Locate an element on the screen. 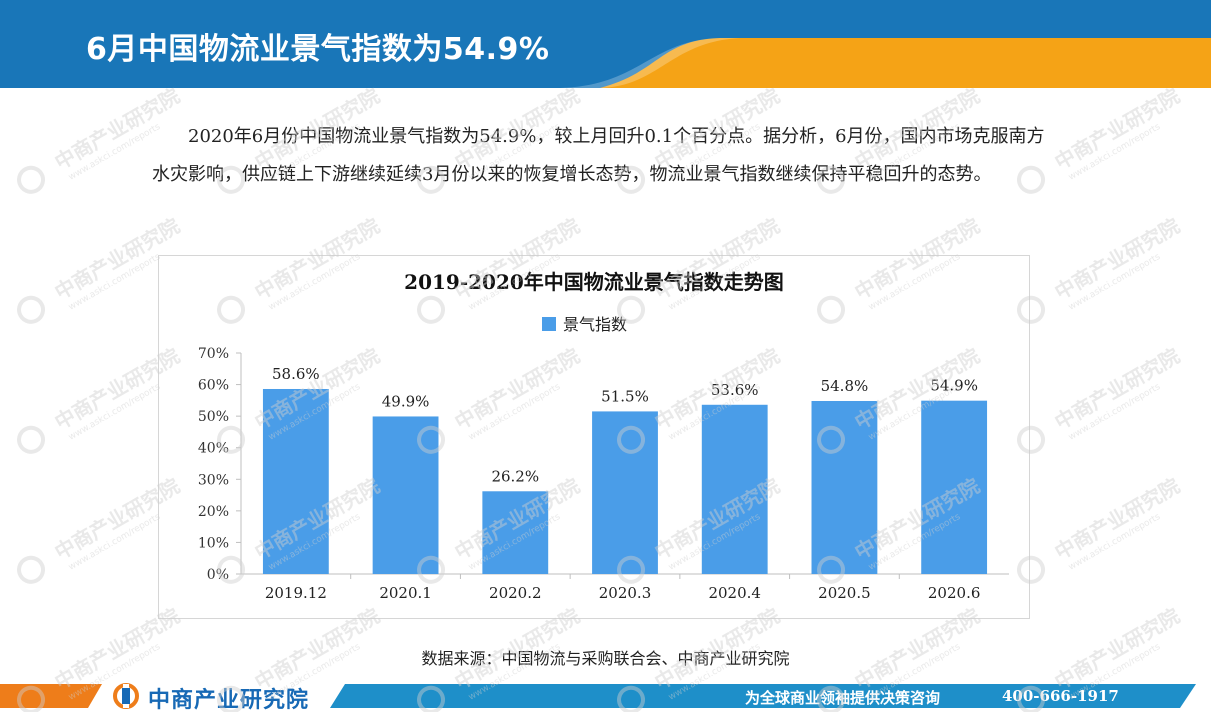  data-labels-group: 58.6% 49.9% 26.2% 51.5% 53.6% 54.8% 54.9% is located at coordinates (625, 425).